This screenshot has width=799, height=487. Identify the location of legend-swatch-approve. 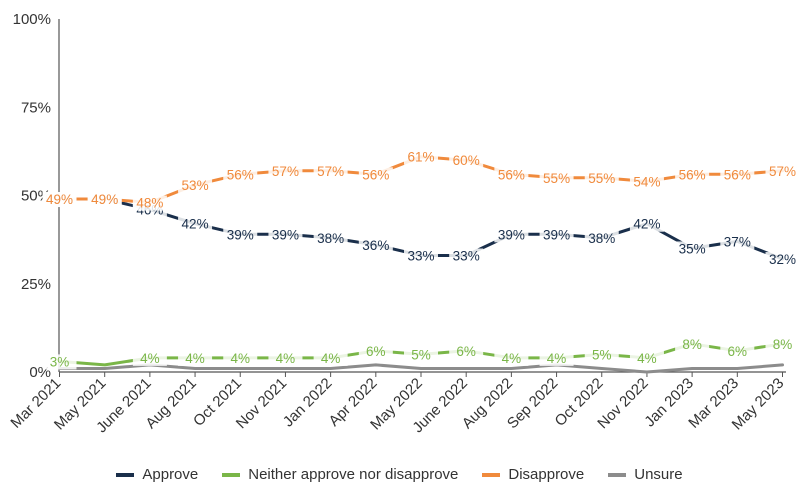
(125, 474).